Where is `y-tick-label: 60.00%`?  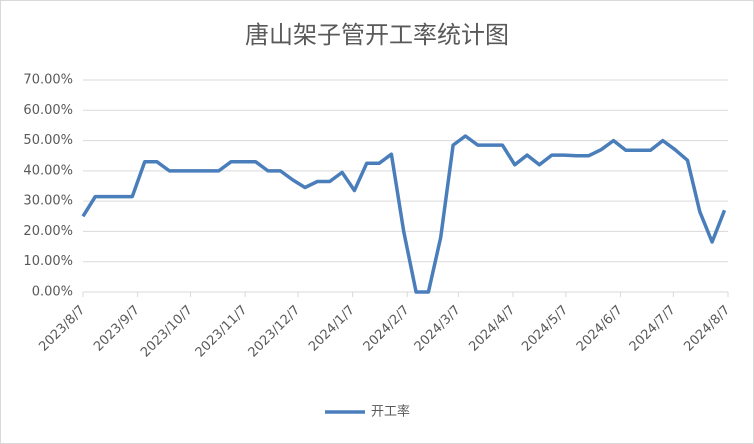
y-tick-label: 60.00% is located at coordinates (48, 110).